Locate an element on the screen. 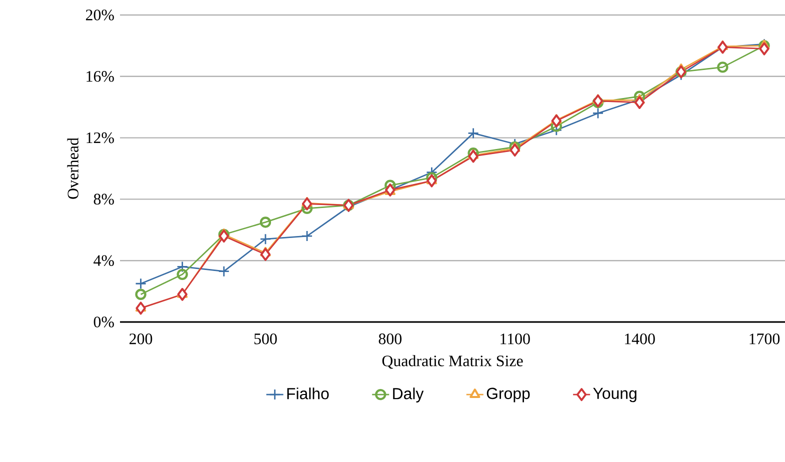  y-tick-label: 20% is located at coordinates (100, 15).